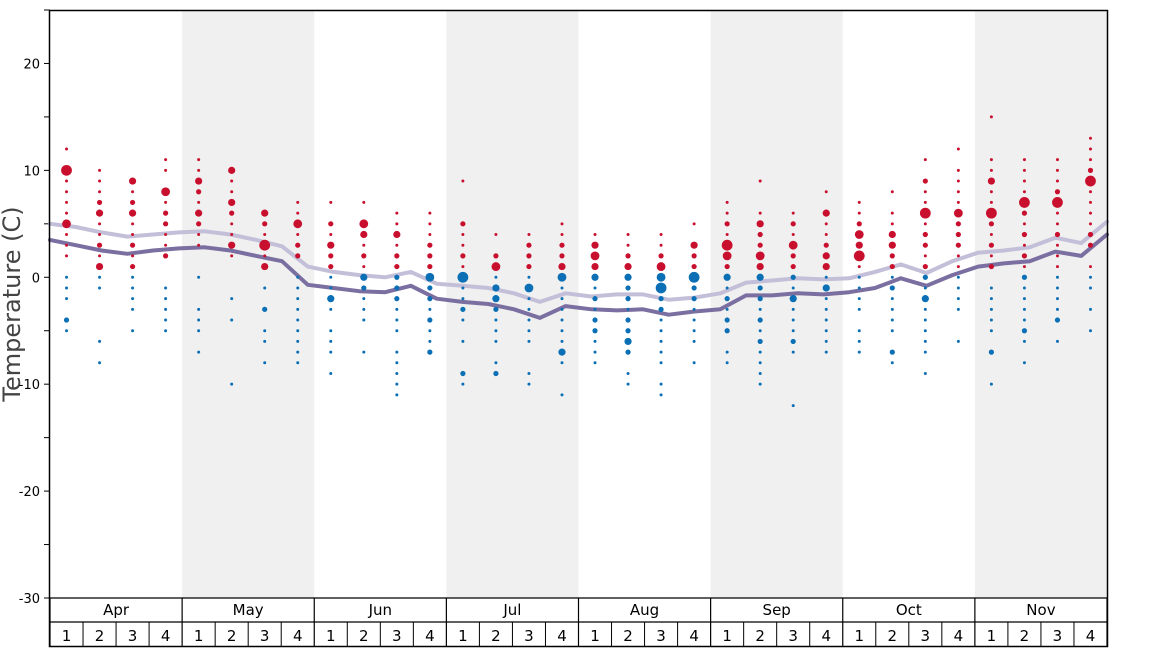  I want to click on week-label: 4, so click(826, 636).